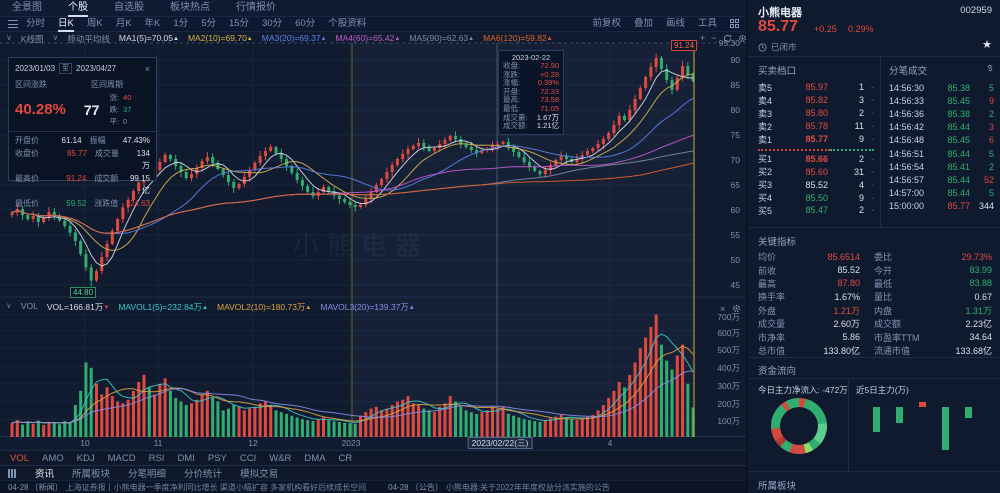  I want to click on indicator-tab: AMO, so click(53, 458).